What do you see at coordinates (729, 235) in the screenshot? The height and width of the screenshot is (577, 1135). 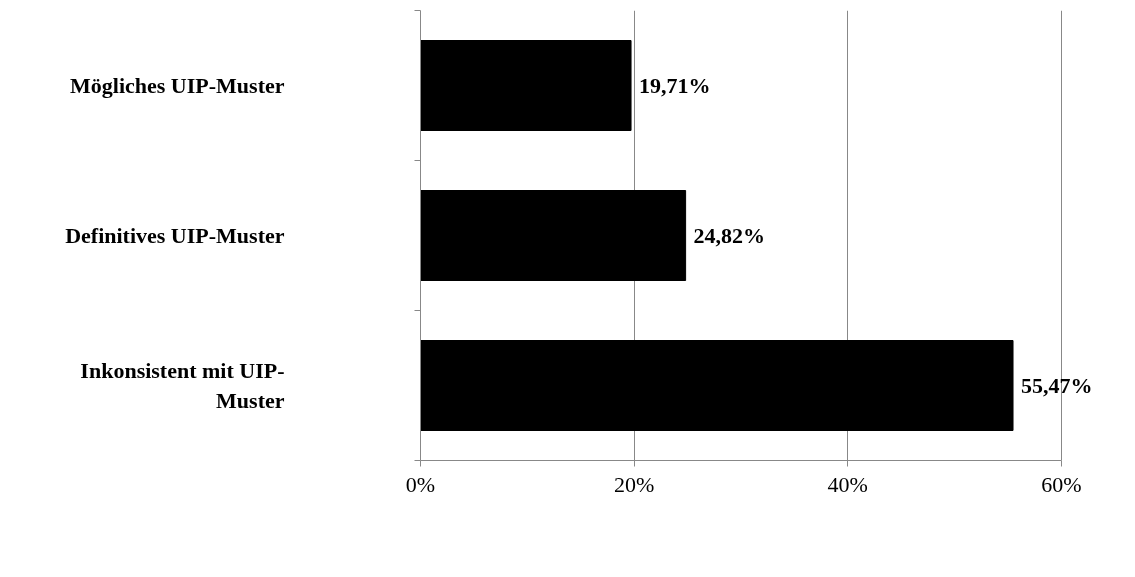 I see `data-label: 24,82%` at bounding box center [729, 235].